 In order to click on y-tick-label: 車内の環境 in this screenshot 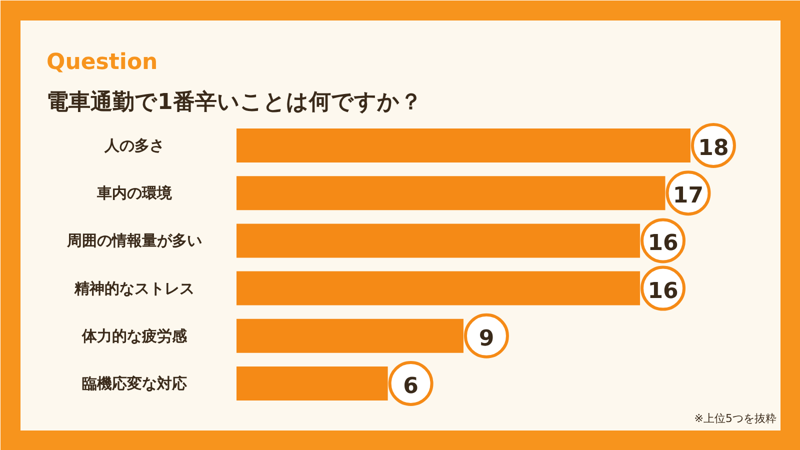, I will do `click(134, 193)`.